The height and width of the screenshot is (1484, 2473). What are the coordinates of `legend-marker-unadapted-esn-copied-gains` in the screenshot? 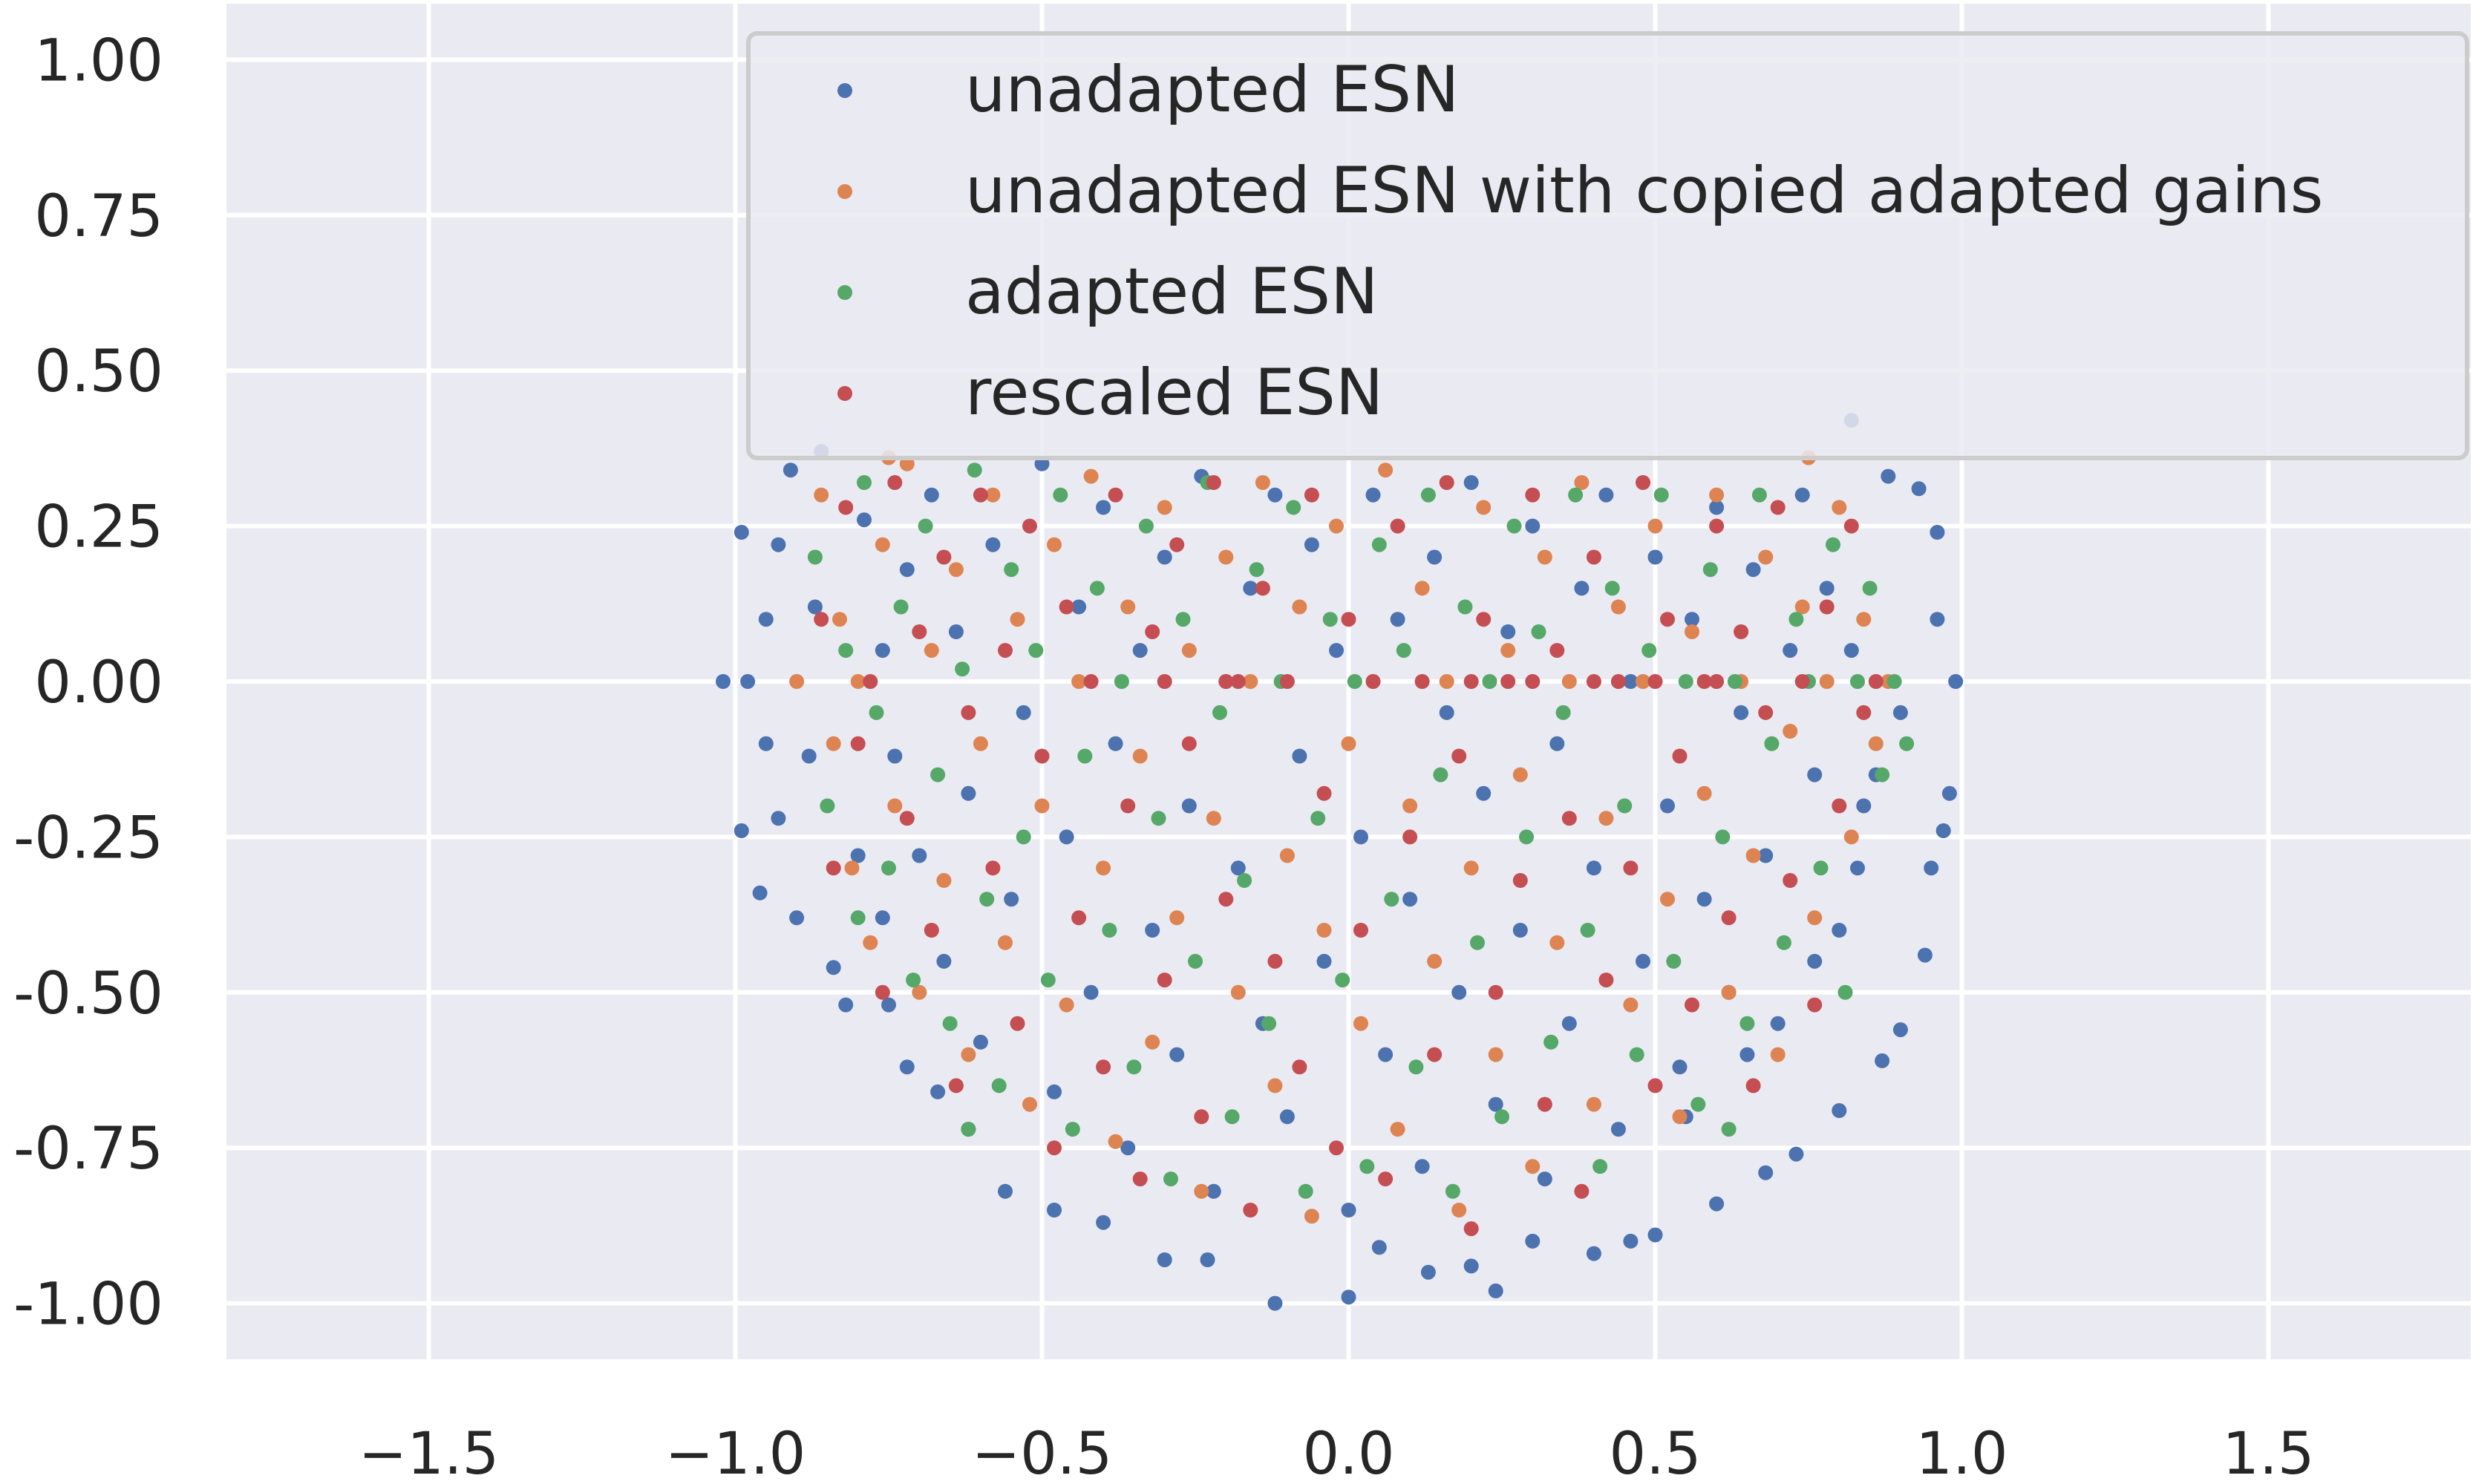 It's located at (845, 191).